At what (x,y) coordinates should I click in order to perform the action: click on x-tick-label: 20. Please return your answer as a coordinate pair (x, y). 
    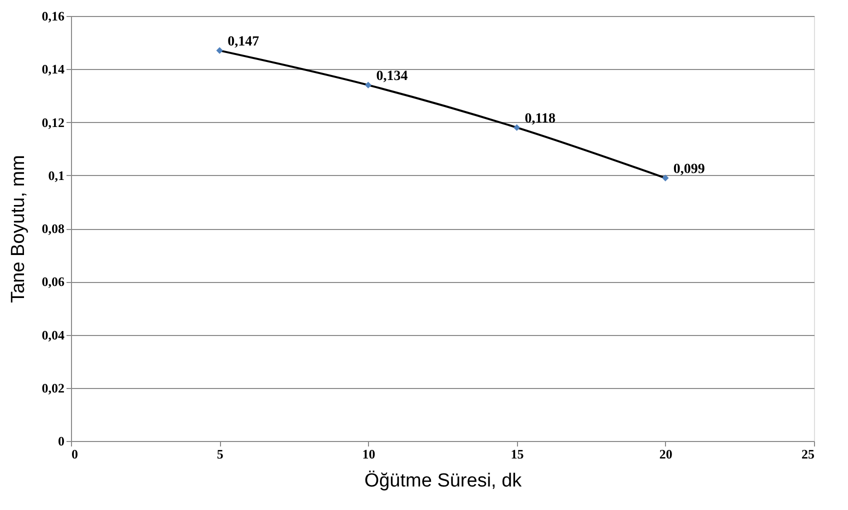
    Looking at the image, I should click on (665, 454).